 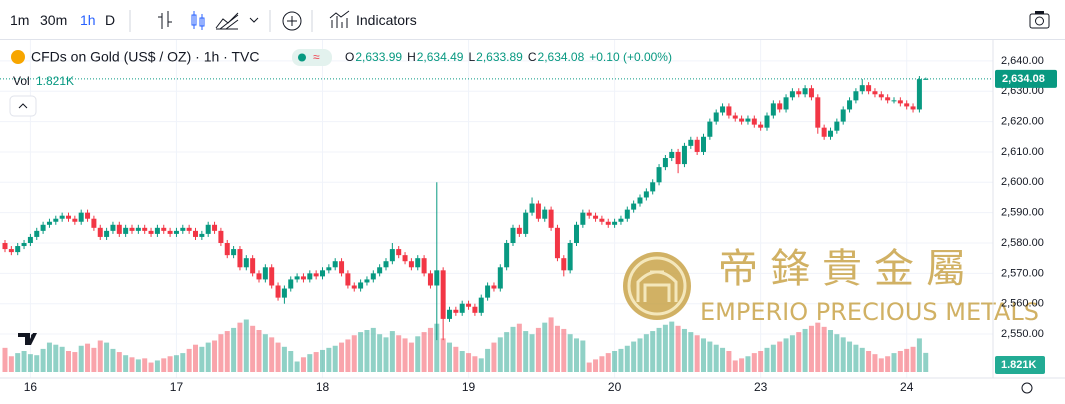 I want to click on add-icon, so click(x=292, y=21).